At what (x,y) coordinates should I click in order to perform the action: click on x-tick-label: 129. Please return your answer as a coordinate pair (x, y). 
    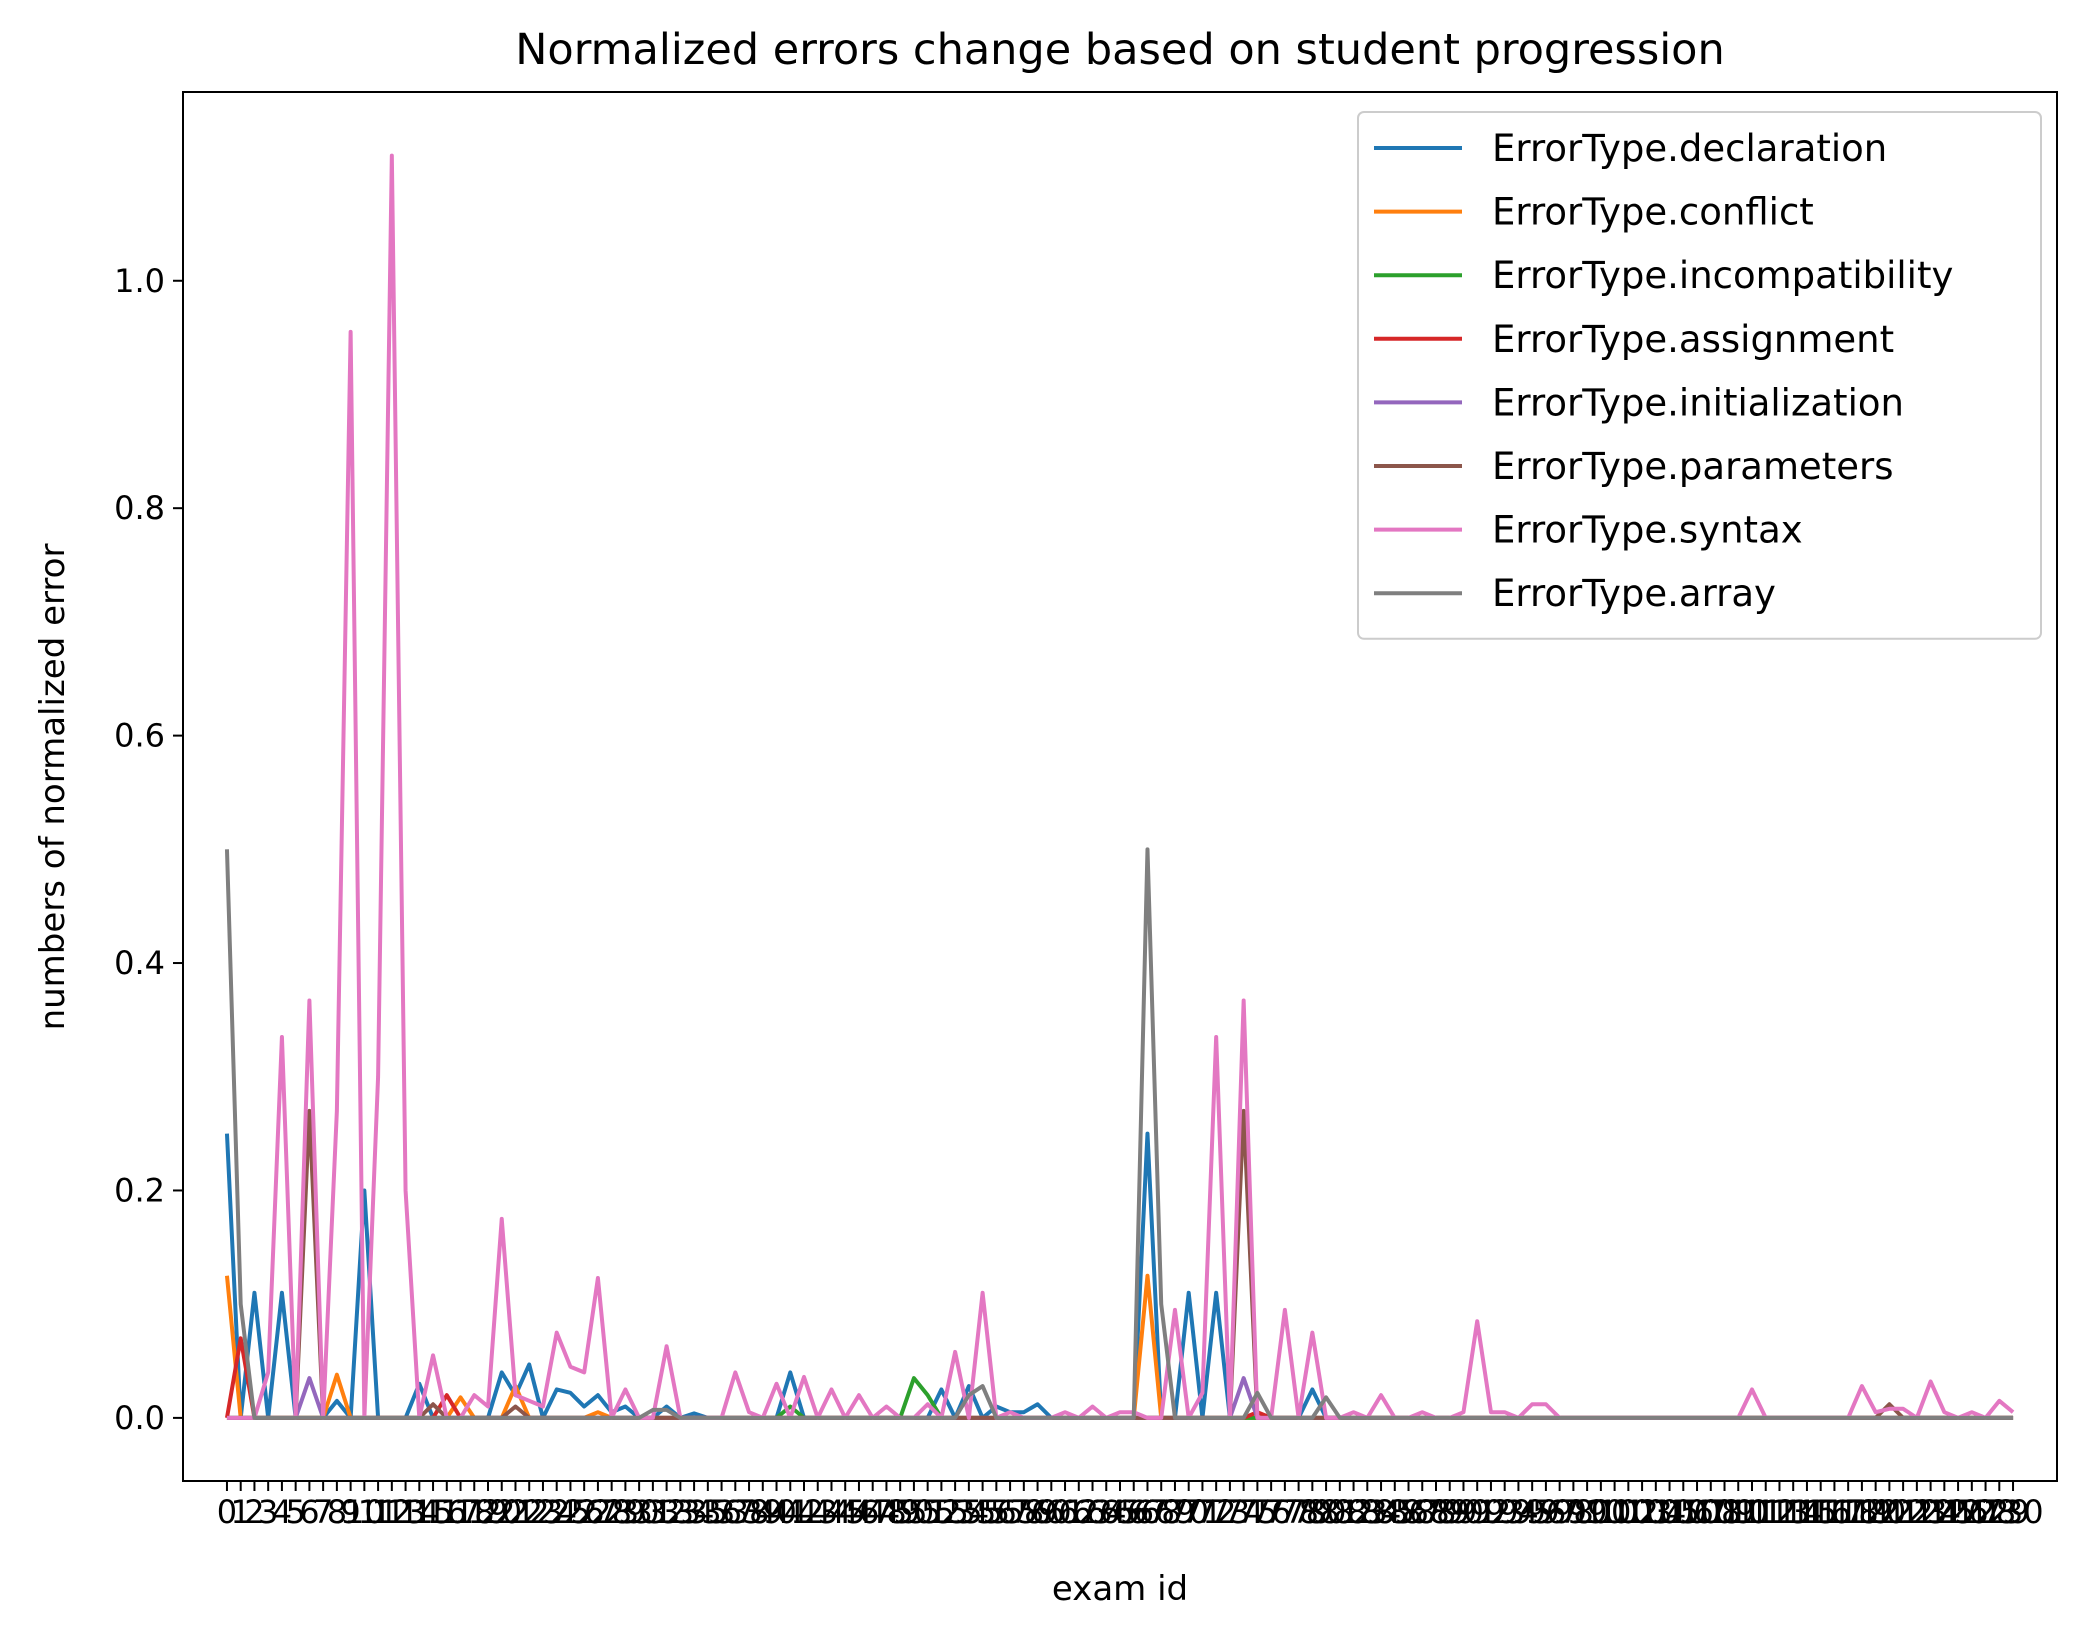
    Looking at the image, I should click on (1999, 1512).